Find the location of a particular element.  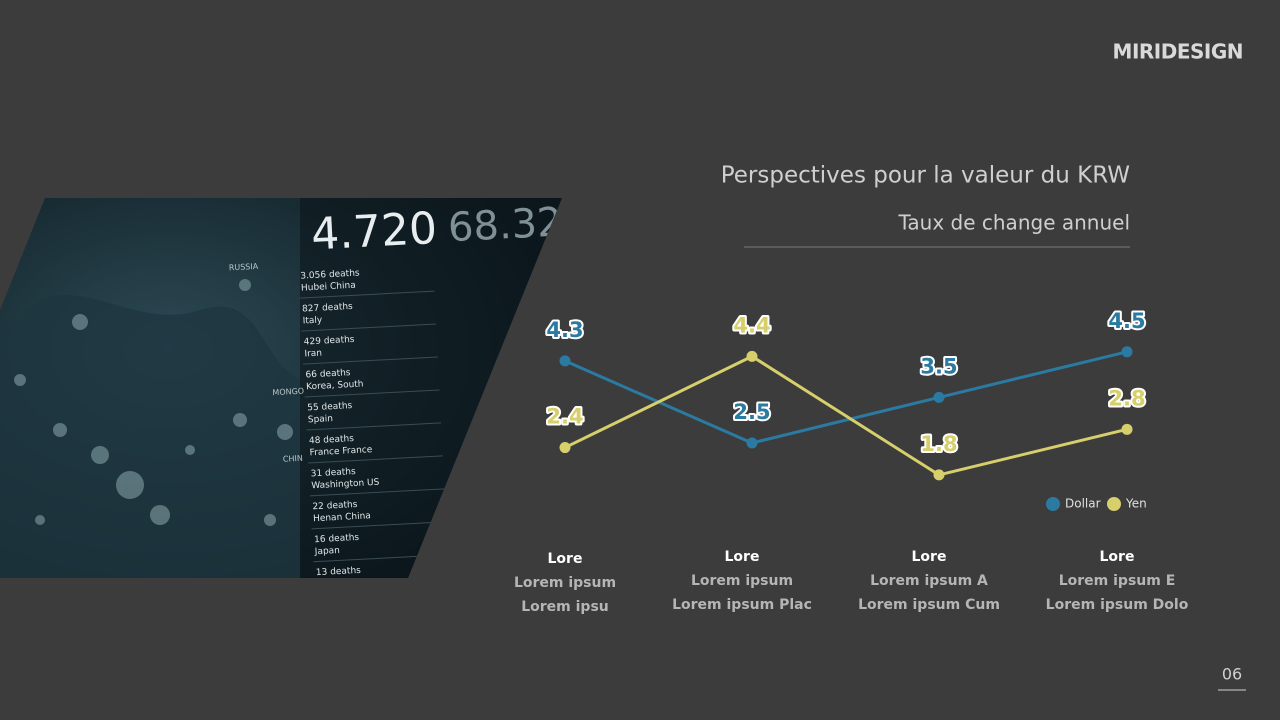

photo-list-text: Italy is located at coordinates (312, 320).